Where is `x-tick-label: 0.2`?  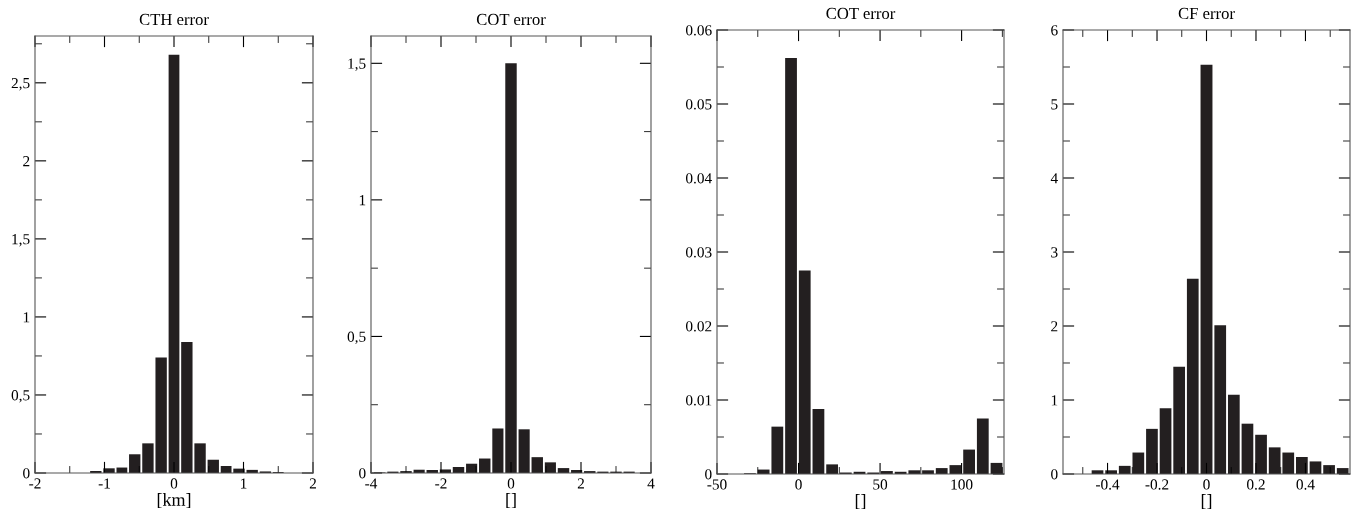
x-tick-label: 0.2 is located at coordinates (1256, 484).